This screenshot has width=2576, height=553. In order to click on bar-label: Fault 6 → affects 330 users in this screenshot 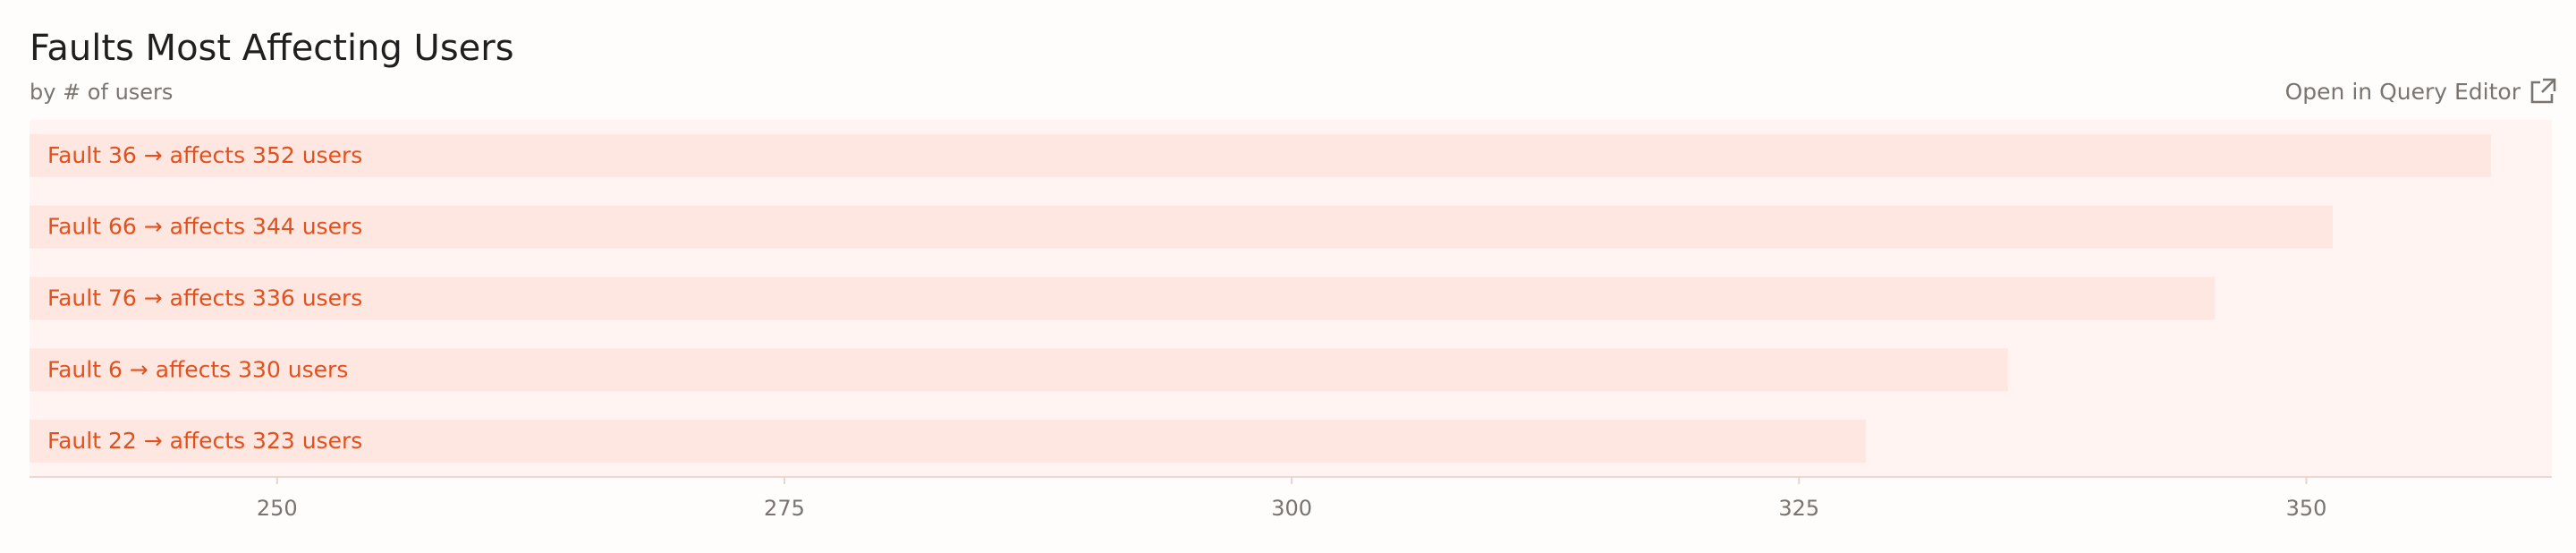, I will do `click(197, 369)`.